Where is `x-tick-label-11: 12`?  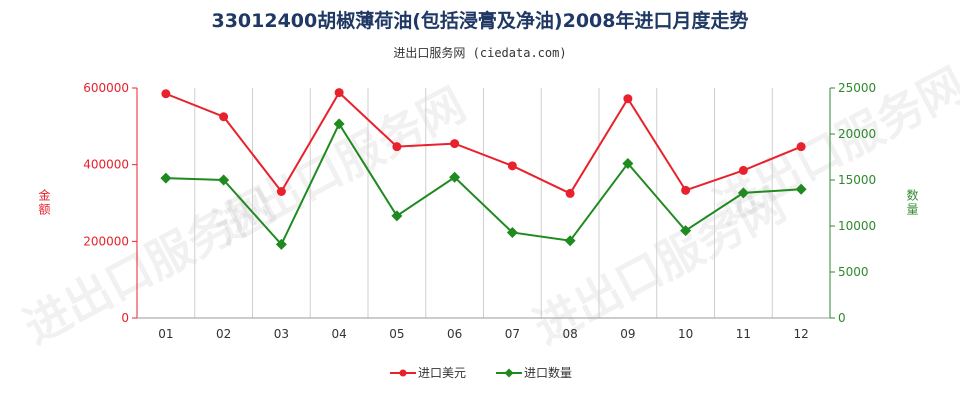 x-tick-label-11: 12 is located at coordinates (800, 334).